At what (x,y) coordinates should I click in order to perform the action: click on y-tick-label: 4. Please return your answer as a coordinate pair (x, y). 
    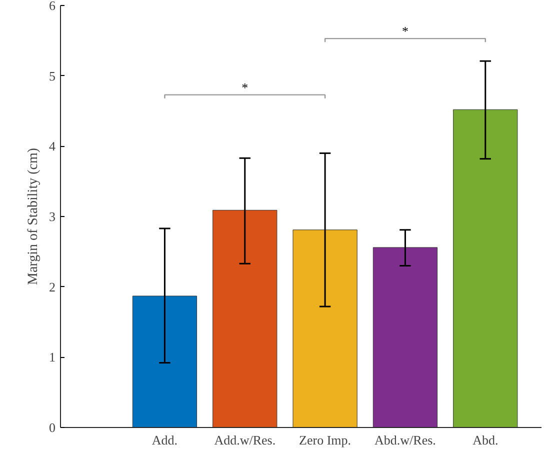
    Looking at the image, I should click on (52, 146).